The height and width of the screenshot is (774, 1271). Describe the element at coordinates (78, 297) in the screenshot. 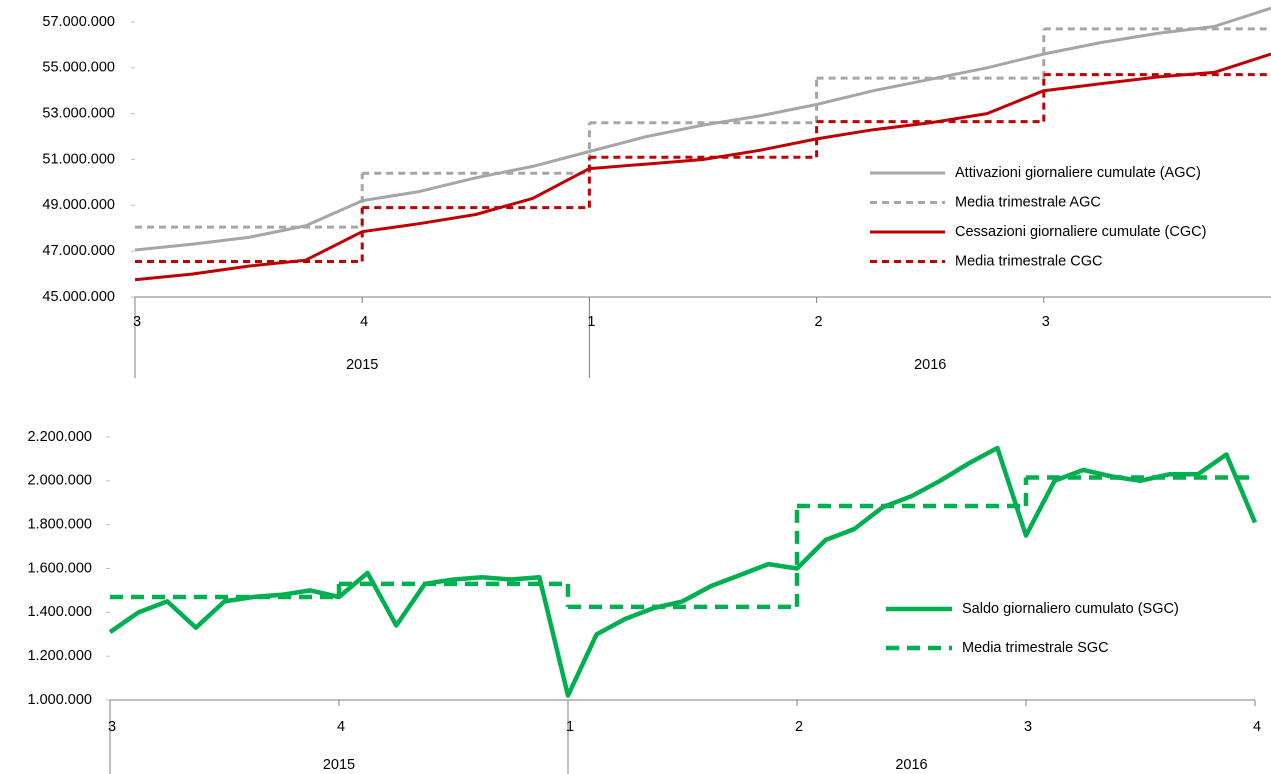

I see `y-tick-label: 45.000.000` at that location.